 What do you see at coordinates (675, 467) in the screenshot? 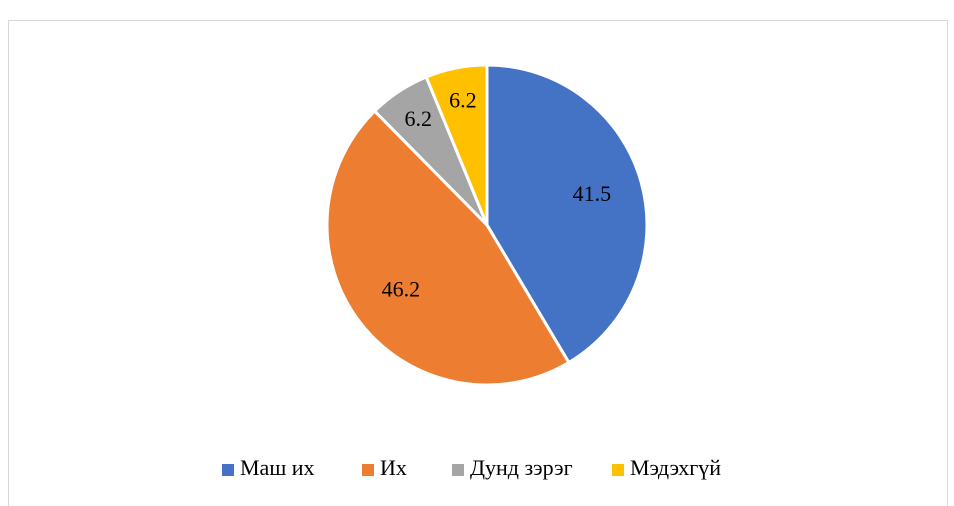
I see `legend-label: Мэдэхгүй` at bounding box center [675, 467].